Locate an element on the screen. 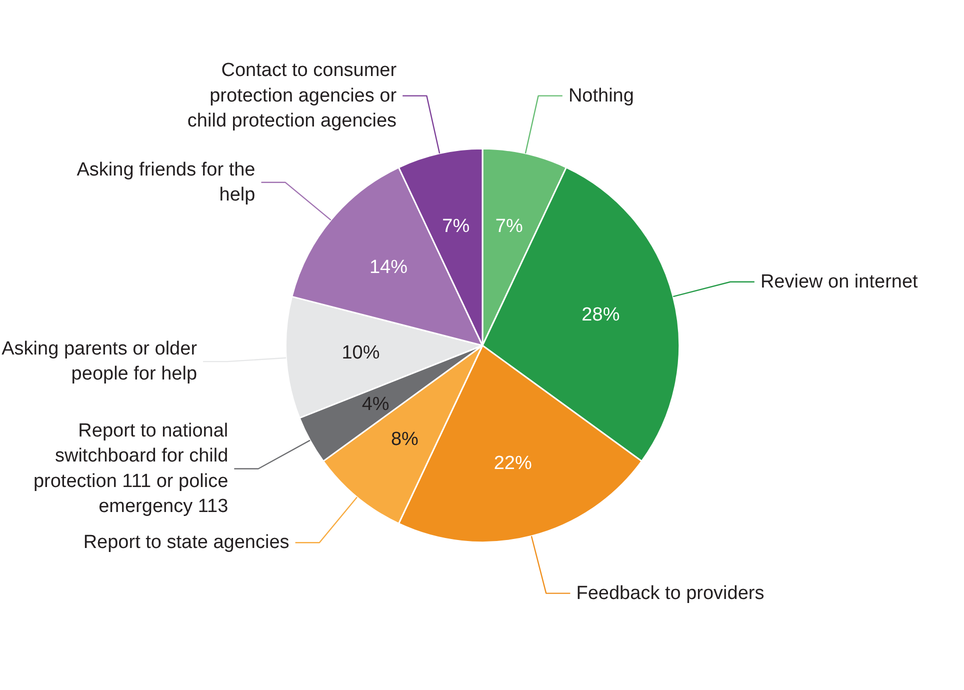  data-label: 14% is located at coordinates (388, 267).